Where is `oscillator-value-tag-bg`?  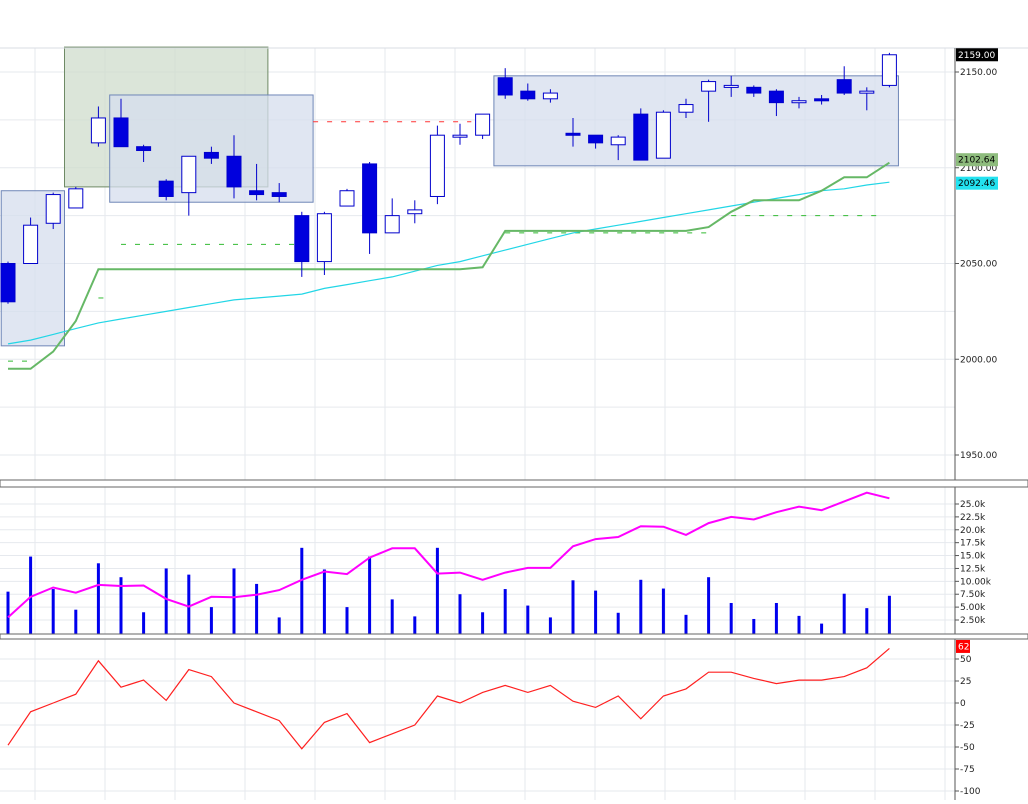 oscillator-value-tag-bg is located at coordinates (963, 646).